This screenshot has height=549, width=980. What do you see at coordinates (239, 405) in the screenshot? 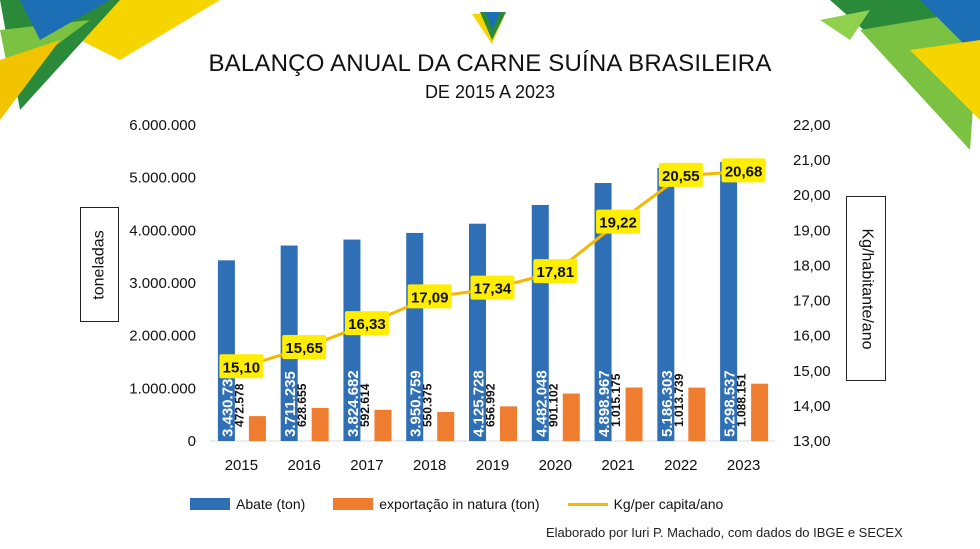
I see `data-label-exportacao: 472.578` at bounding box center [239, 405].